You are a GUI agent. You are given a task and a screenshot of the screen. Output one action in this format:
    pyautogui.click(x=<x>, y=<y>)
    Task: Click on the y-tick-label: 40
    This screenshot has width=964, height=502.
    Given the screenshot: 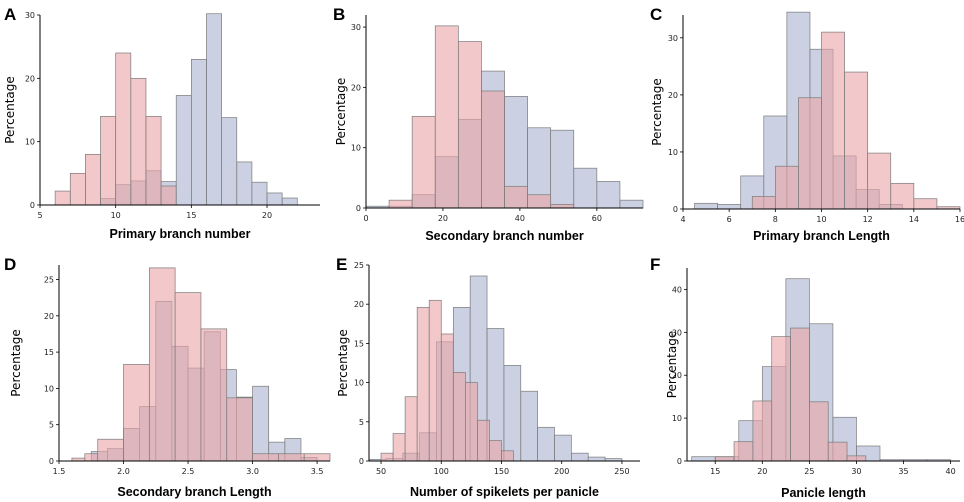 What is the action you would take?
    pyautogui.click(x=677, y=289)
    